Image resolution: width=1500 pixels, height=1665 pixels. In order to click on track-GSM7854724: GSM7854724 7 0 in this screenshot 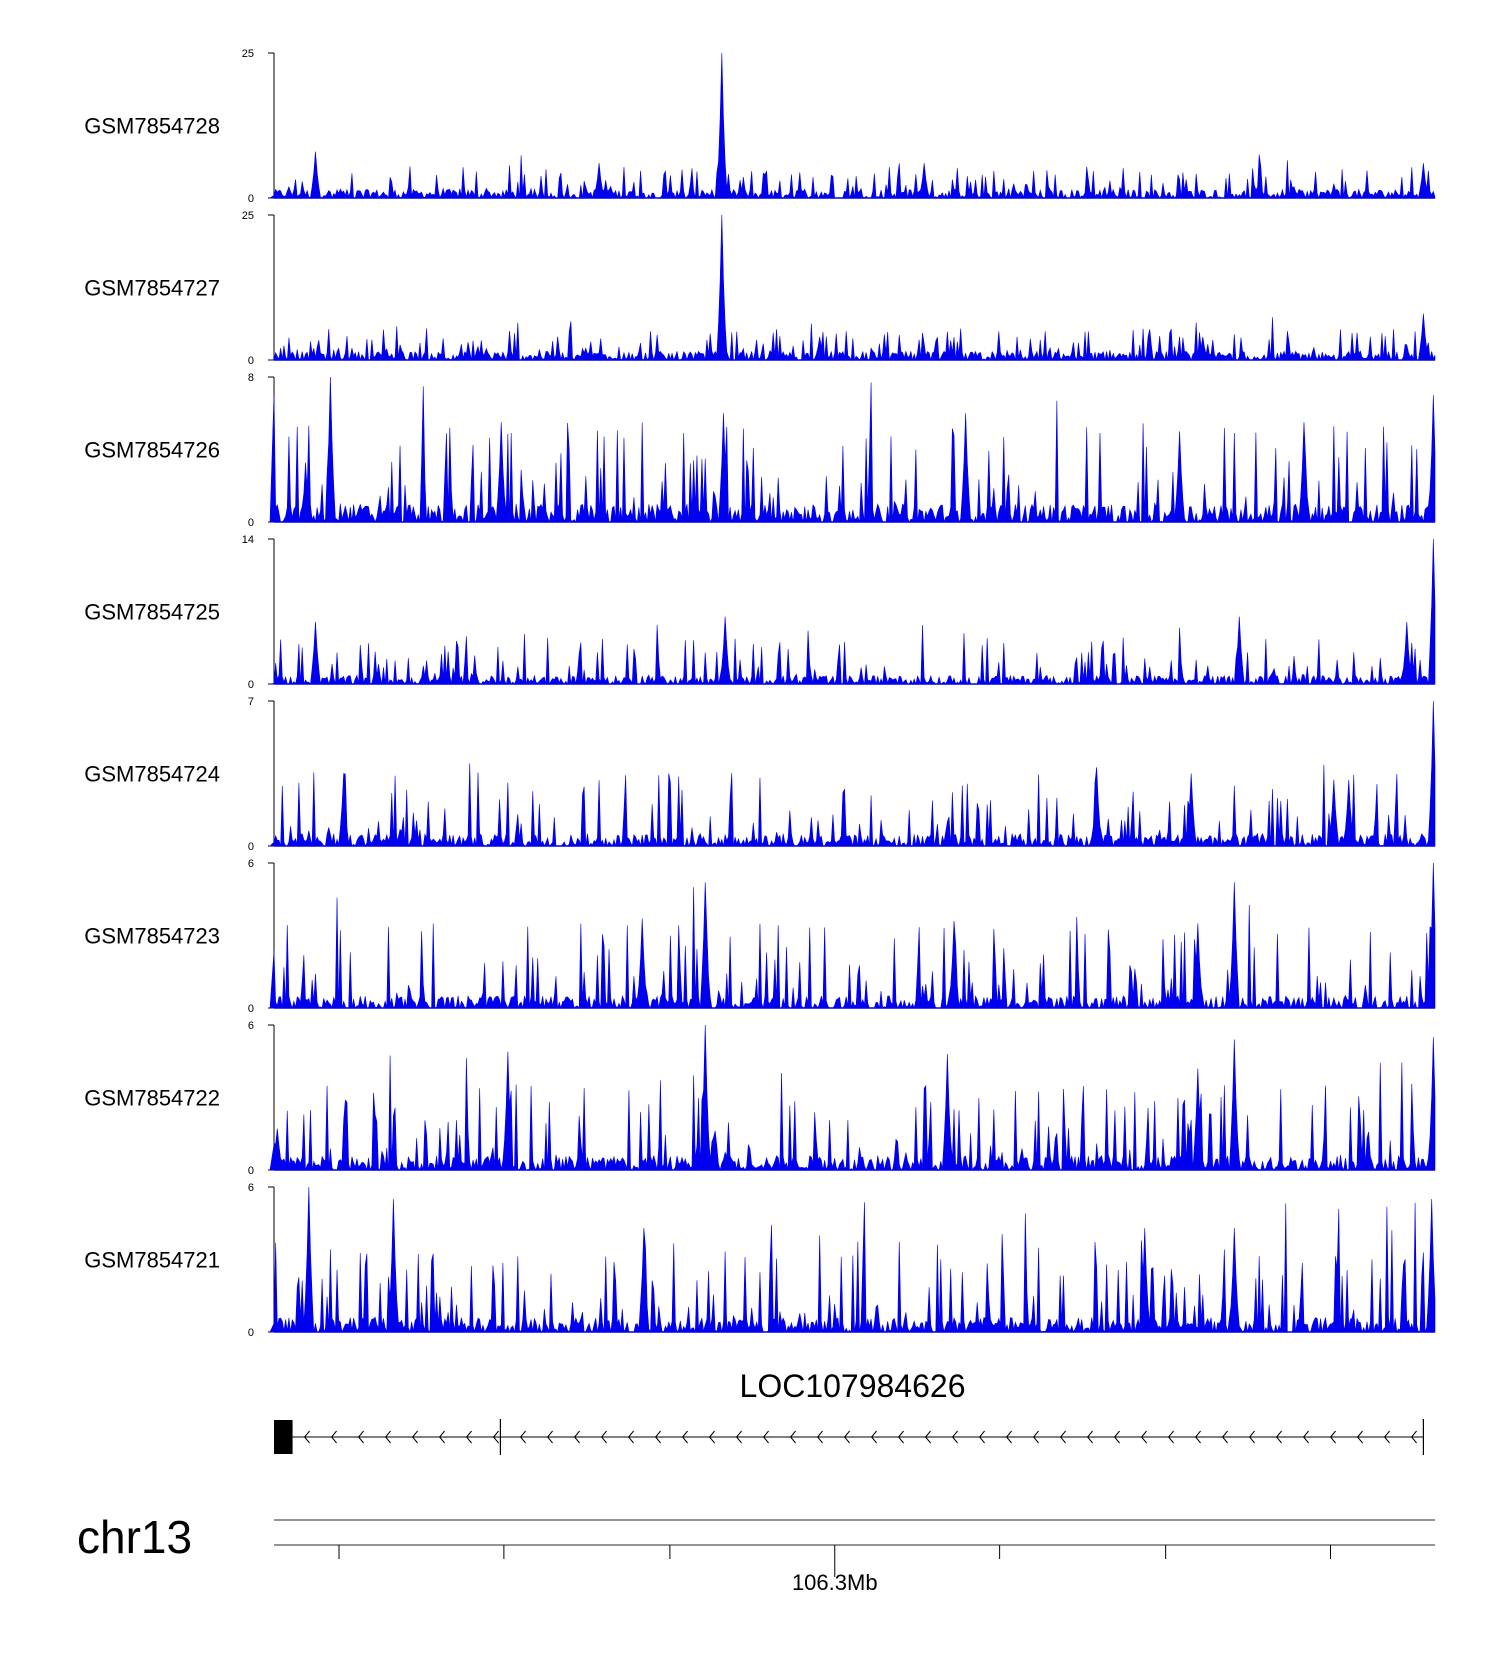, I will do `click(760, 774)`.